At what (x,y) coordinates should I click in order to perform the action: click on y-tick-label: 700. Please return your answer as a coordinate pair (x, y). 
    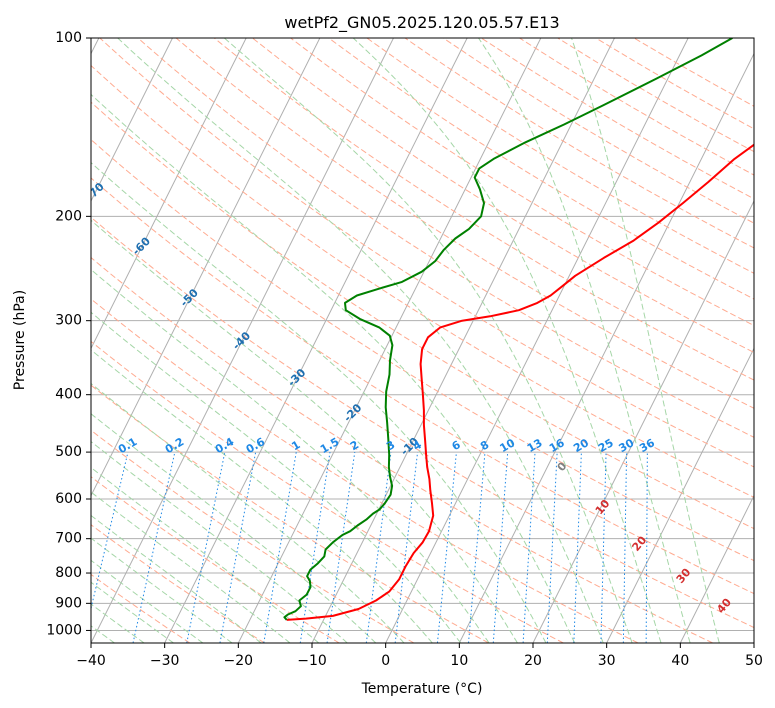
    Looking at the image, I should click on (68, 539).